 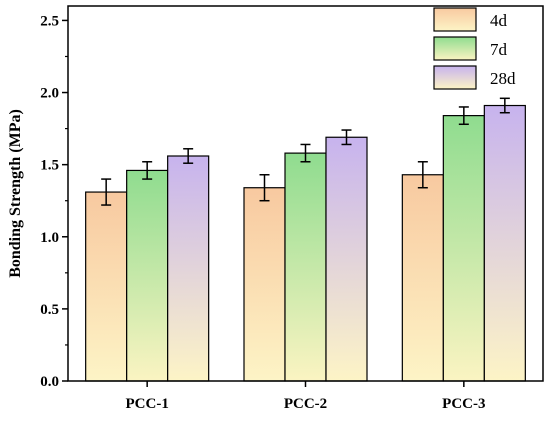 What do you see at coordinates (499, 20) in the screenshot?
I see `legend-label: 4d` at bounding box center [499, 20].